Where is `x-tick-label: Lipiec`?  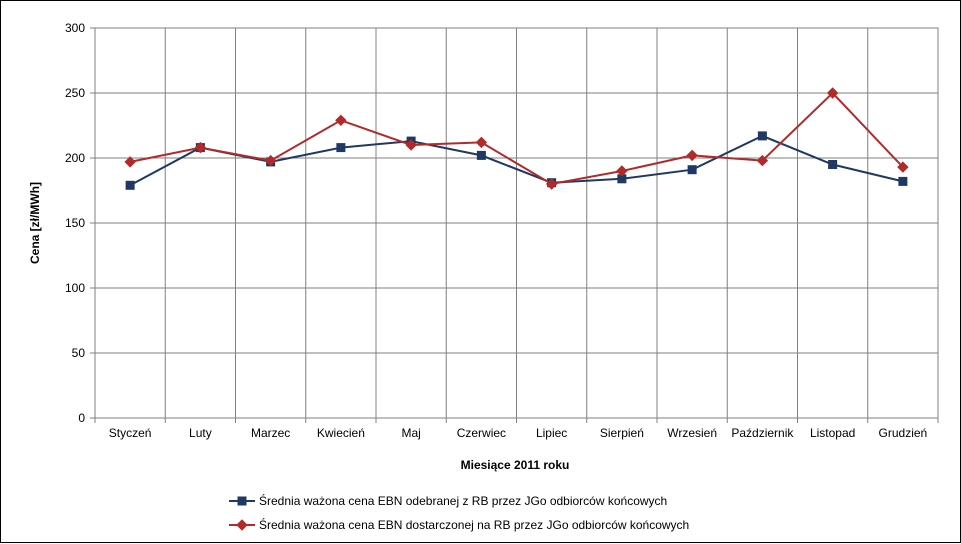
x-tick-label: Lipiec is located at coordinates (551, 433).